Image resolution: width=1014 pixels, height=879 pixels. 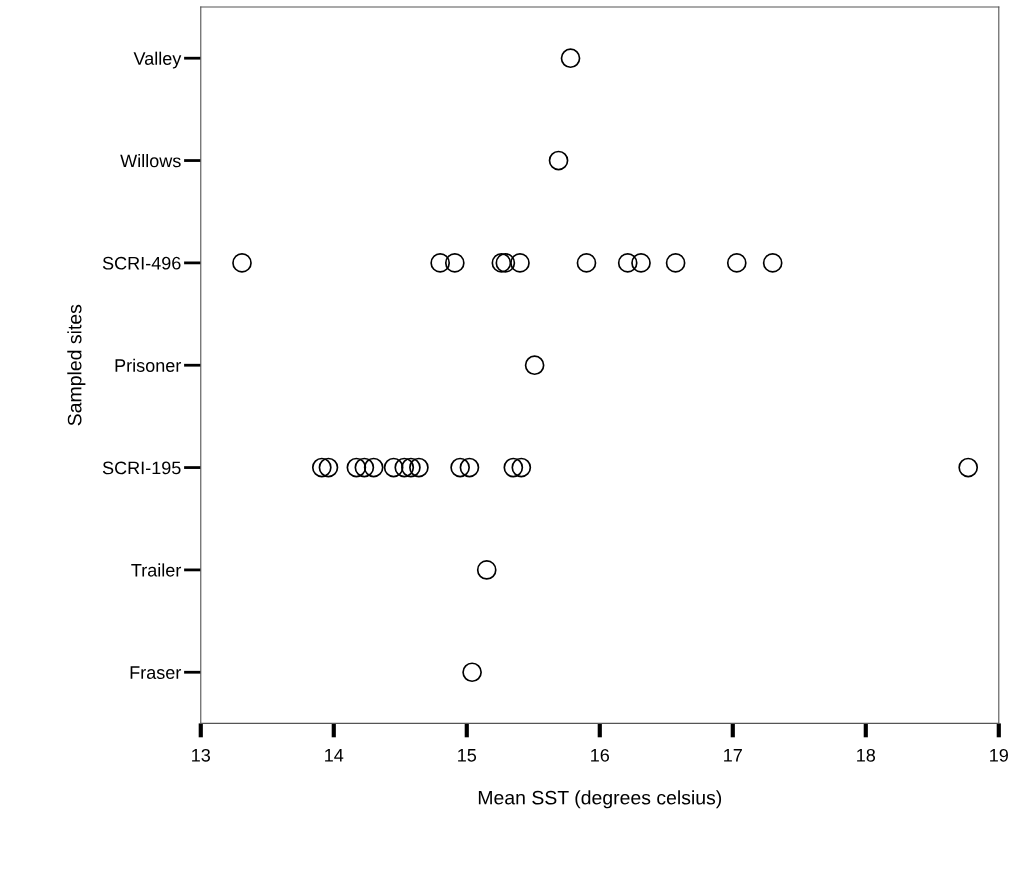 I want to click on x-axis-title: Mean SST (degrees celsius), so click(x=600, y=799).